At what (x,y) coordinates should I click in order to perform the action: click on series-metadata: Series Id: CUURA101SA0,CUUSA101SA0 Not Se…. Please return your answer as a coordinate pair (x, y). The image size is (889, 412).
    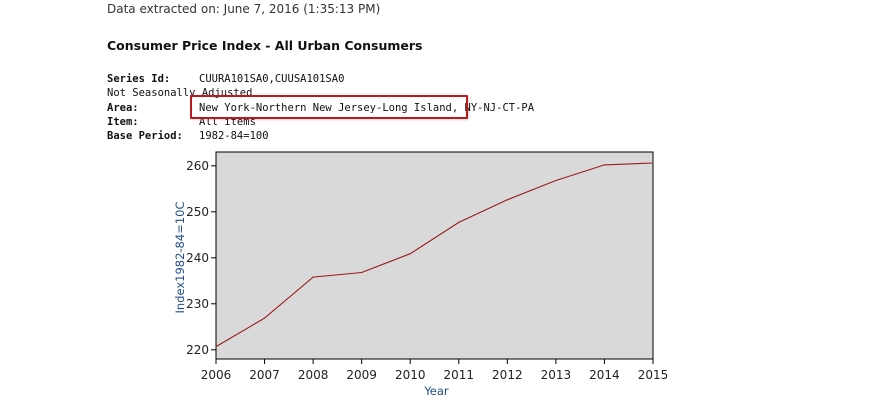
    Looking at the image, I should click on (320, 107).